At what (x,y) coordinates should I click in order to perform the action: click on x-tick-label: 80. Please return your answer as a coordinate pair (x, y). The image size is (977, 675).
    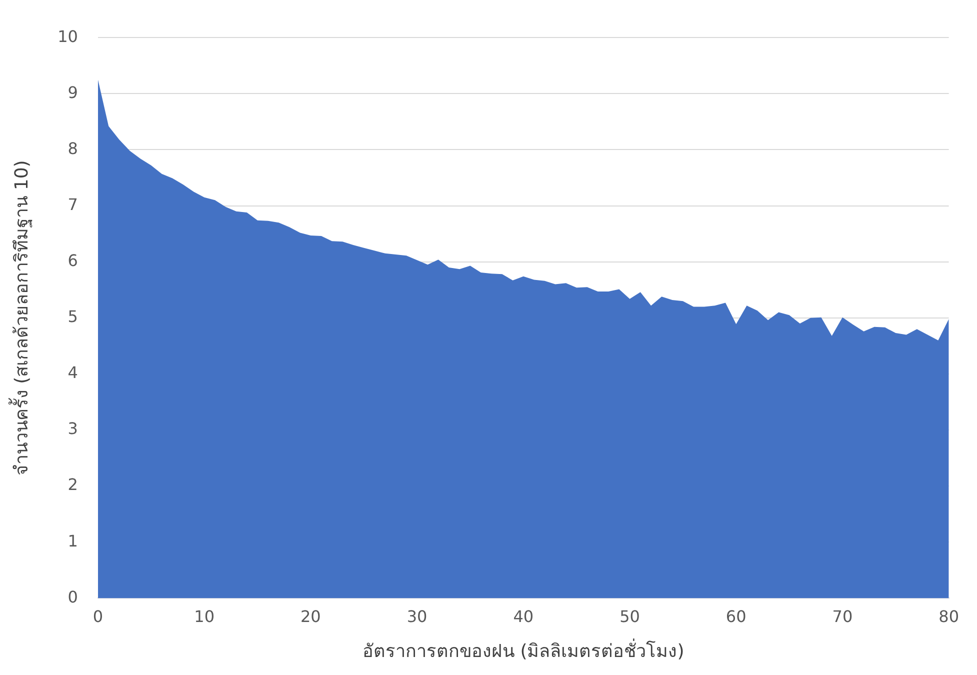
    Looking at the image, I should click on (948, 616).